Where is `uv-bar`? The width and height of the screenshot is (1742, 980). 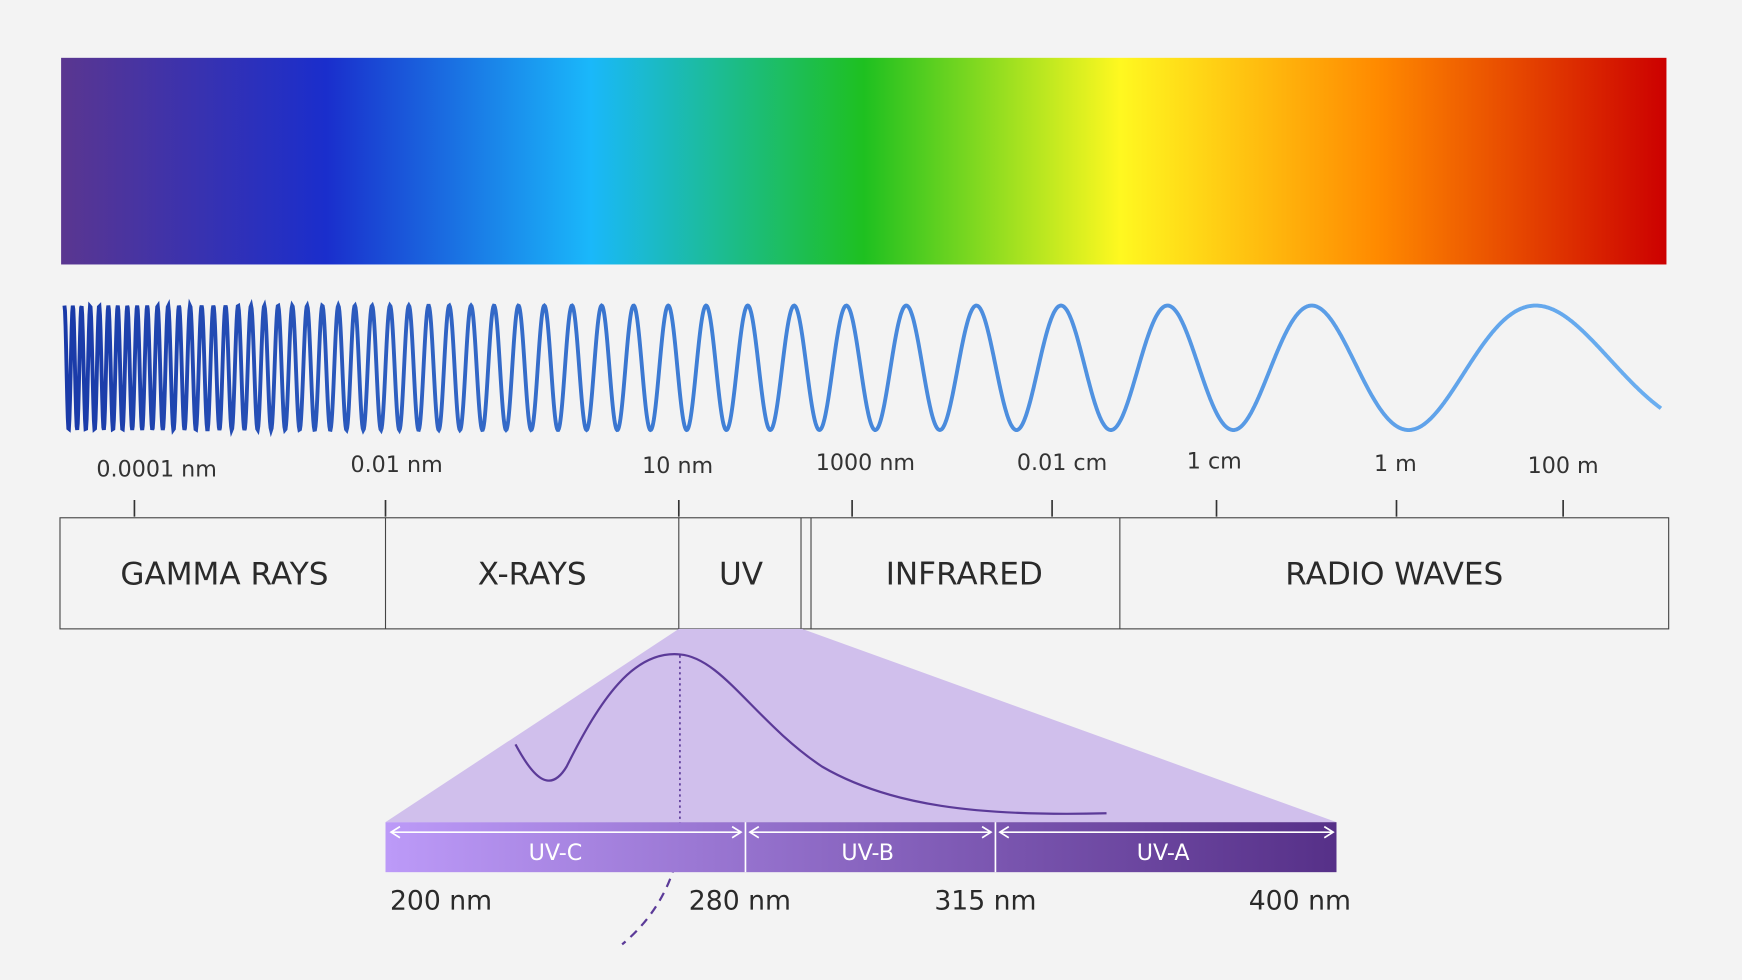
uv-bar is located at coordinates (861, 847).